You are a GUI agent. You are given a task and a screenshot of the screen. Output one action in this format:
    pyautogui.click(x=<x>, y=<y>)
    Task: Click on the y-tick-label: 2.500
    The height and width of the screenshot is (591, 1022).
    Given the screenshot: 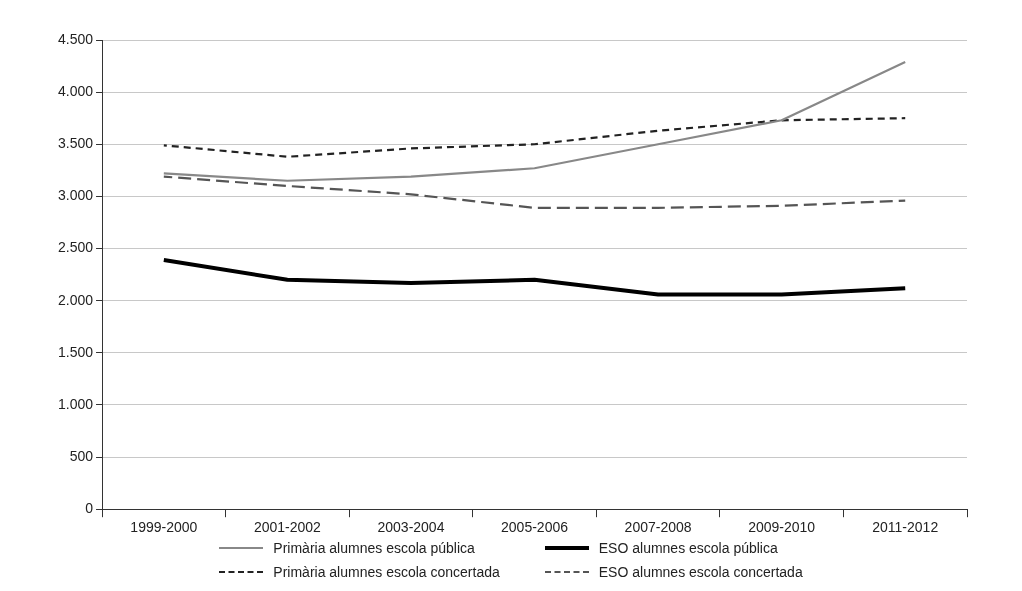 What is the action you would take?
    pyautogui.click(x=75, y=247)
    